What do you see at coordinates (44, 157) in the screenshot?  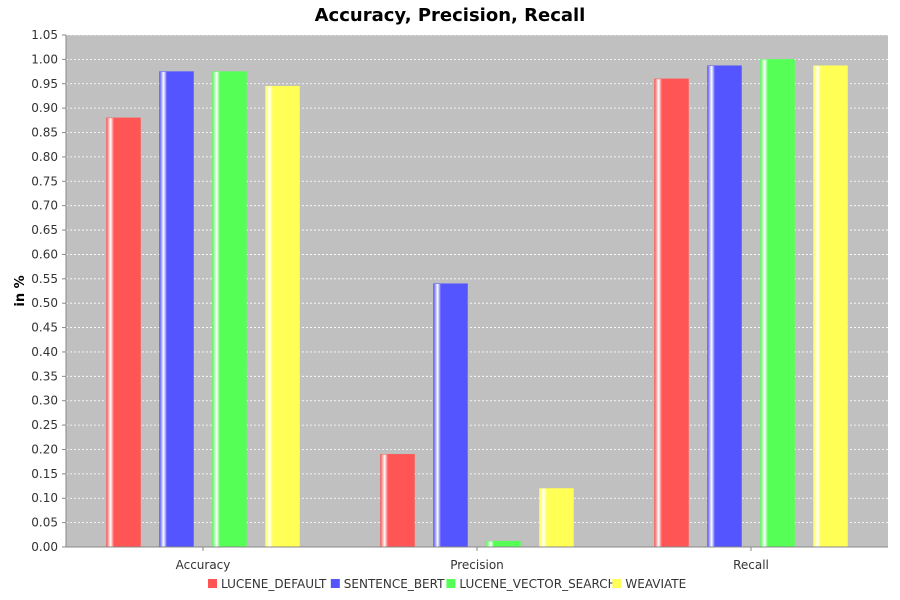 I see `y-tick-label: 0.80` at bounding box center [44, 157].